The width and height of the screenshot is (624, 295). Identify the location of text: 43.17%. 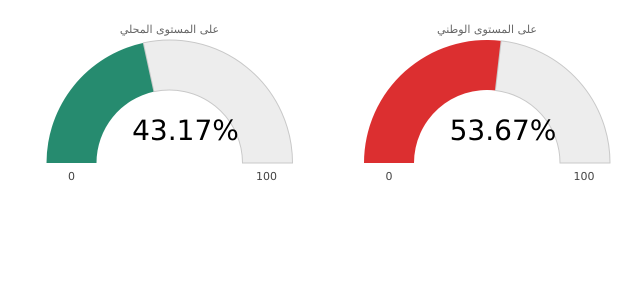
(185, 130).